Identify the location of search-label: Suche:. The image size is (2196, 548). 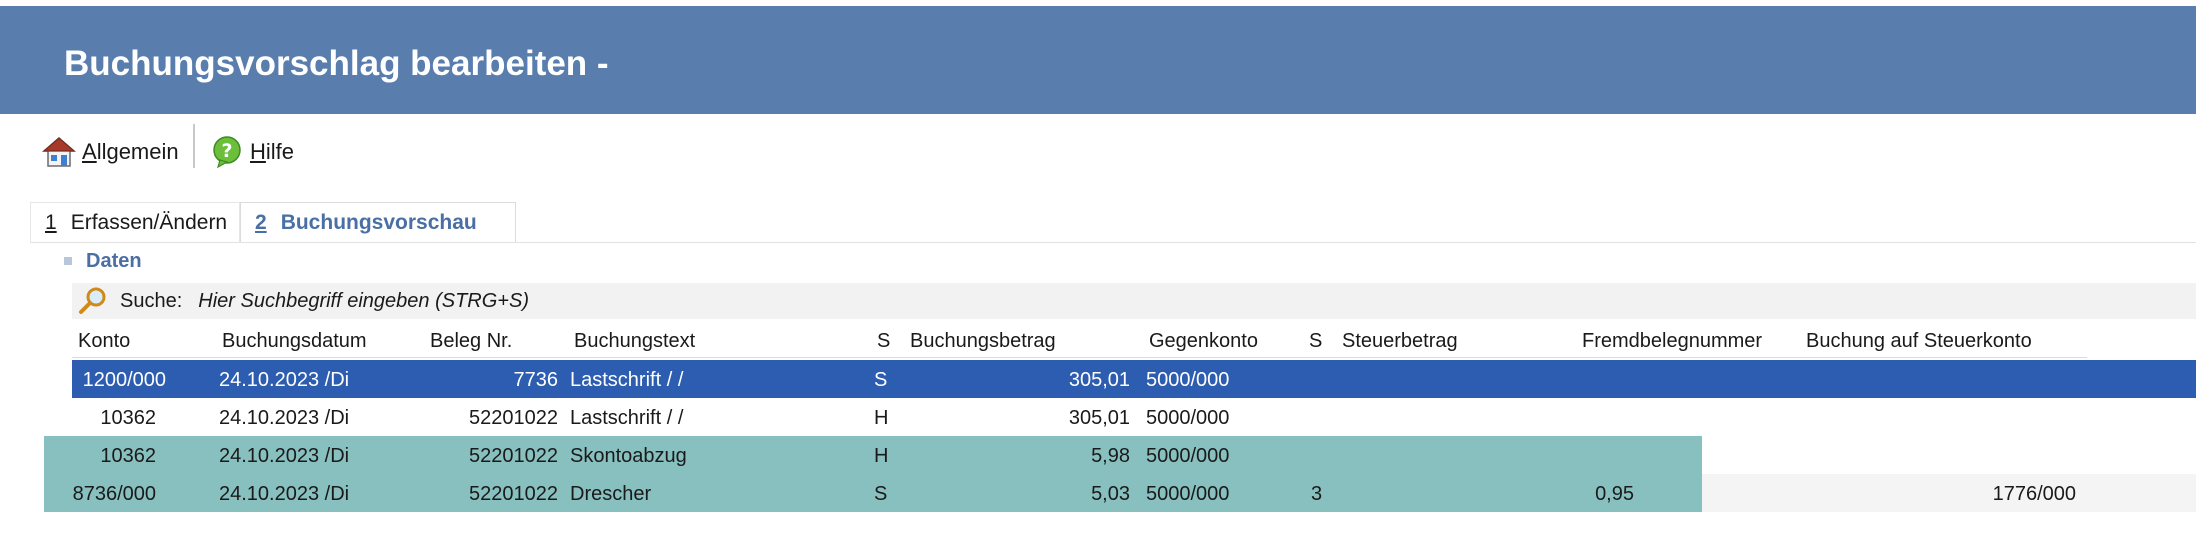
(151, 300).